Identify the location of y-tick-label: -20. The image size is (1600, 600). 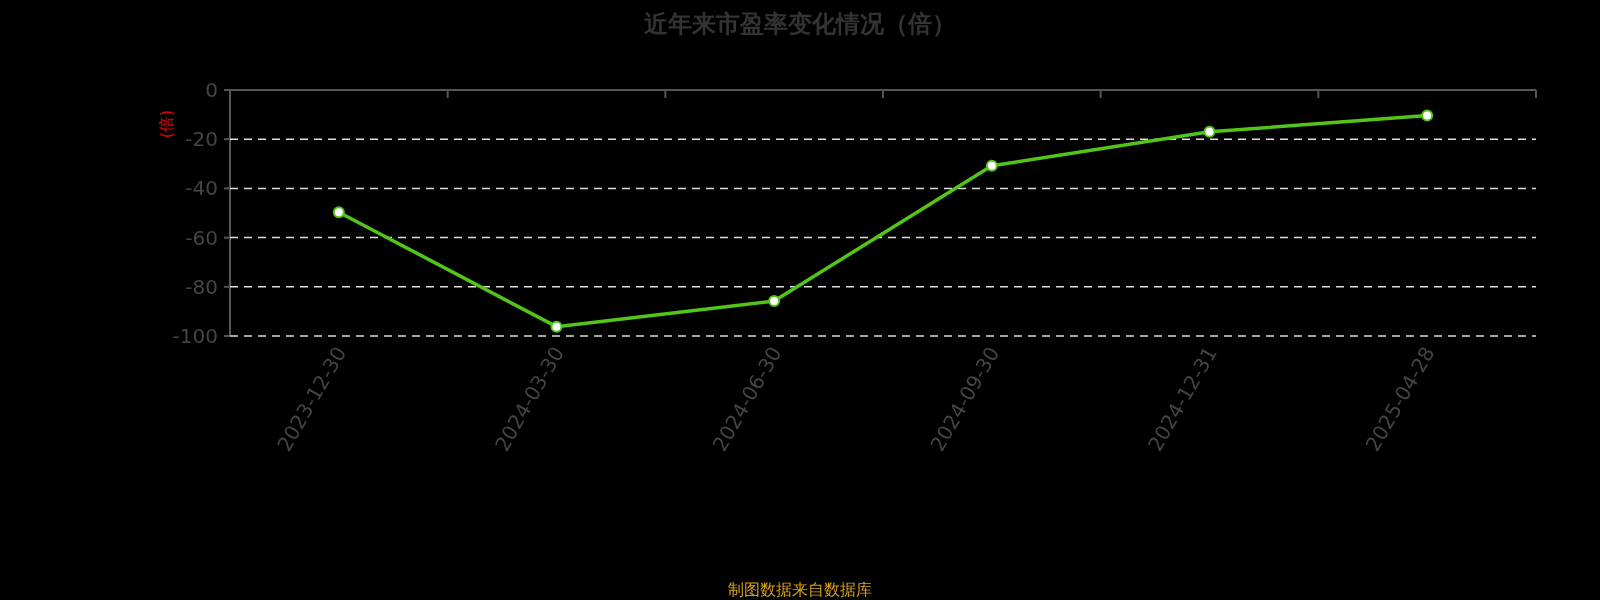
(201, 139).